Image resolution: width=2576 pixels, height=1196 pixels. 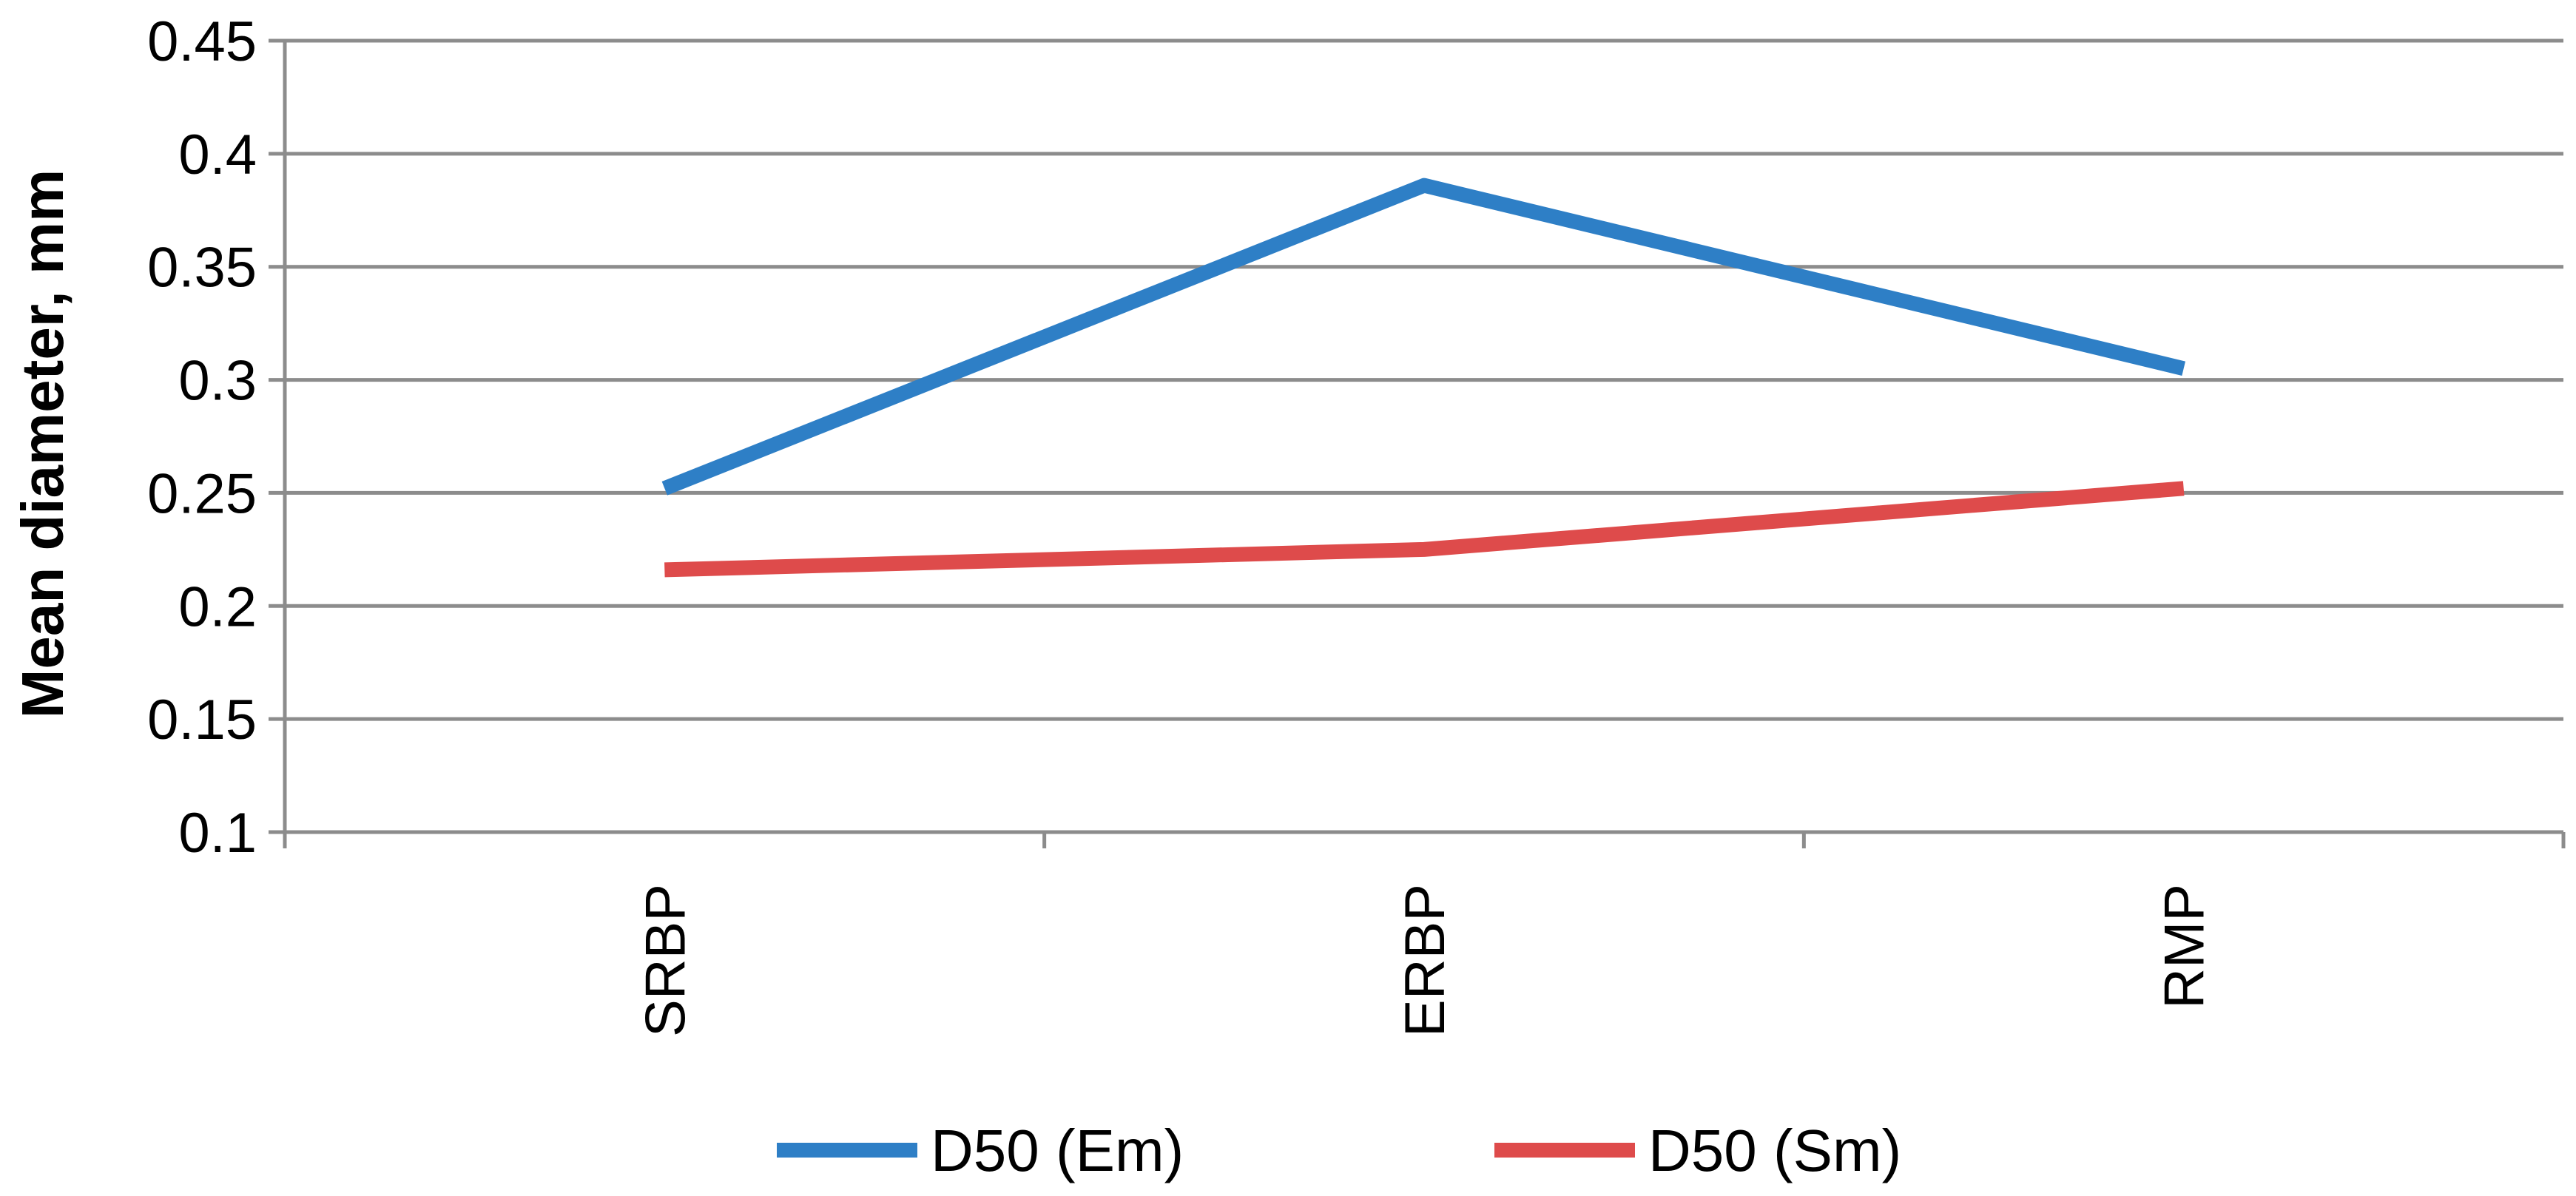 I want to click on y-tick-label: 0.15, so click(x=202, y=720).